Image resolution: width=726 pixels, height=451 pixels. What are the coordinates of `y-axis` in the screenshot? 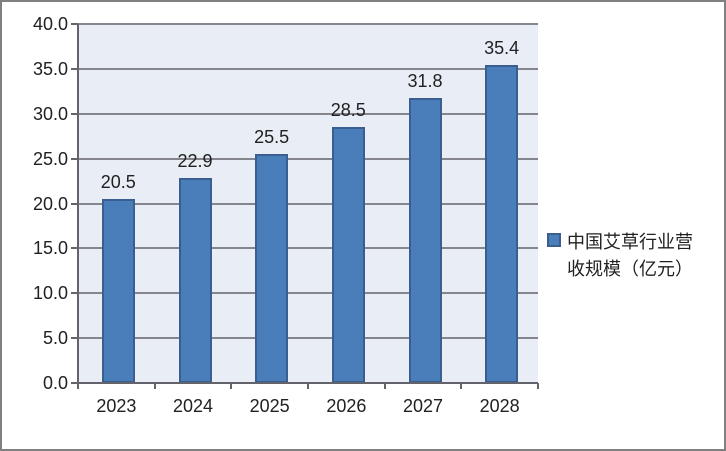 It's located at (78, 203).